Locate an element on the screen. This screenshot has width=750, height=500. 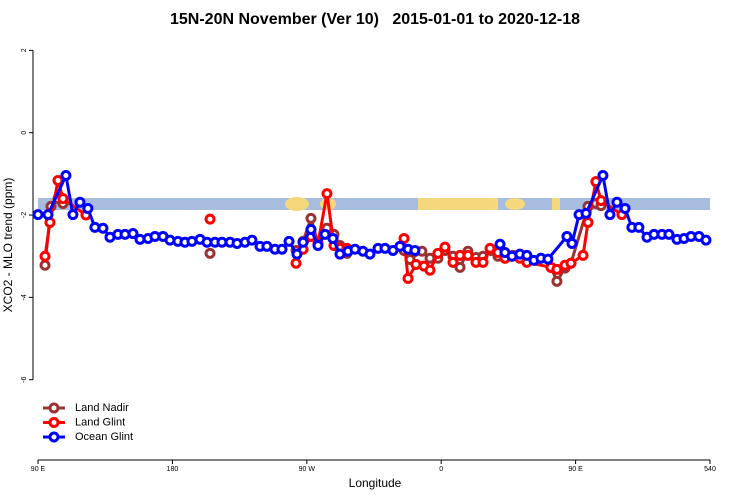
x-tick-label: 0 is located at coordinates (441, 469).